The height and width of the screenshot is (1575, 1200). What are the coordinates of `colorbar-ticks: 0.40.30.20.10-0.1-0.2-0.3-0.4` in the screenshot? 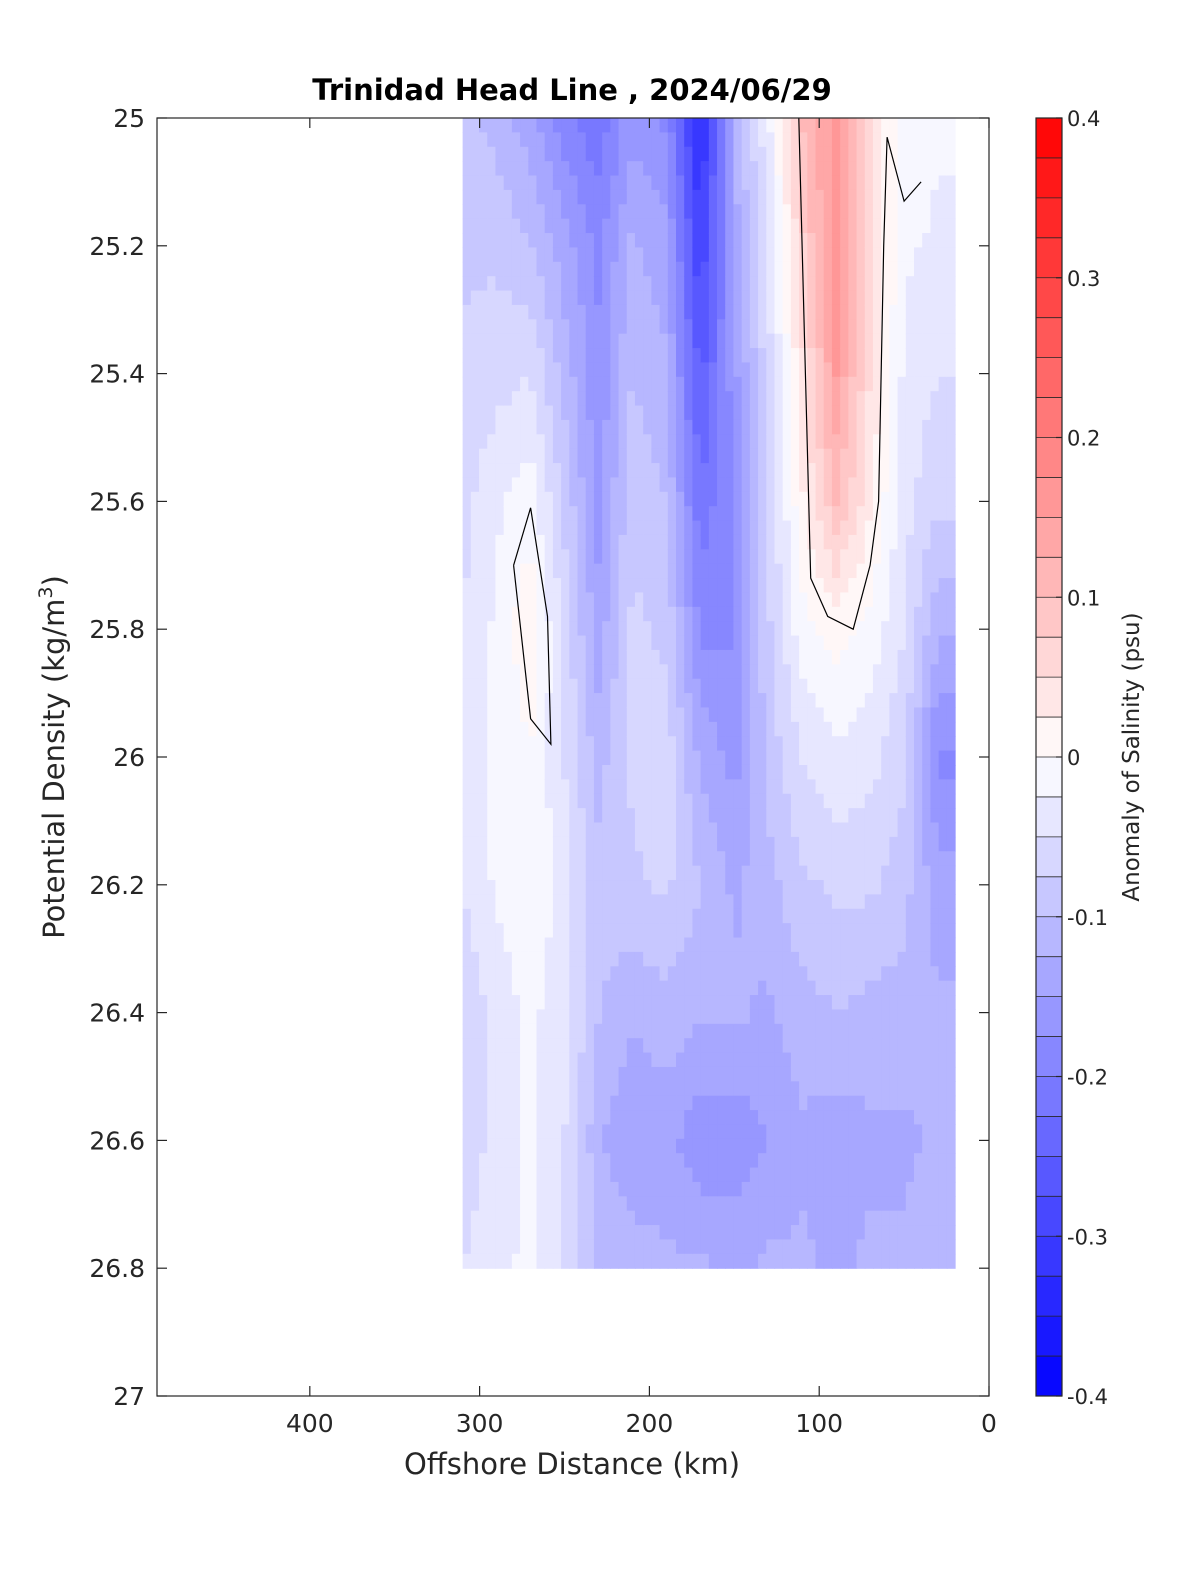 It's located at (1082, 758).